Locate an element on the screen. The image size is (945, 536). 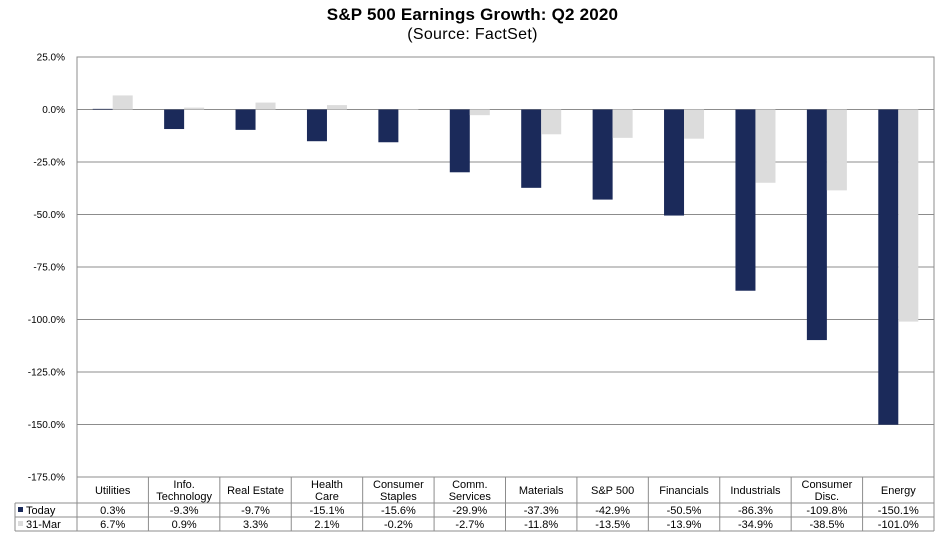
data-label: 6.7% is located at coordinates (112, 525).